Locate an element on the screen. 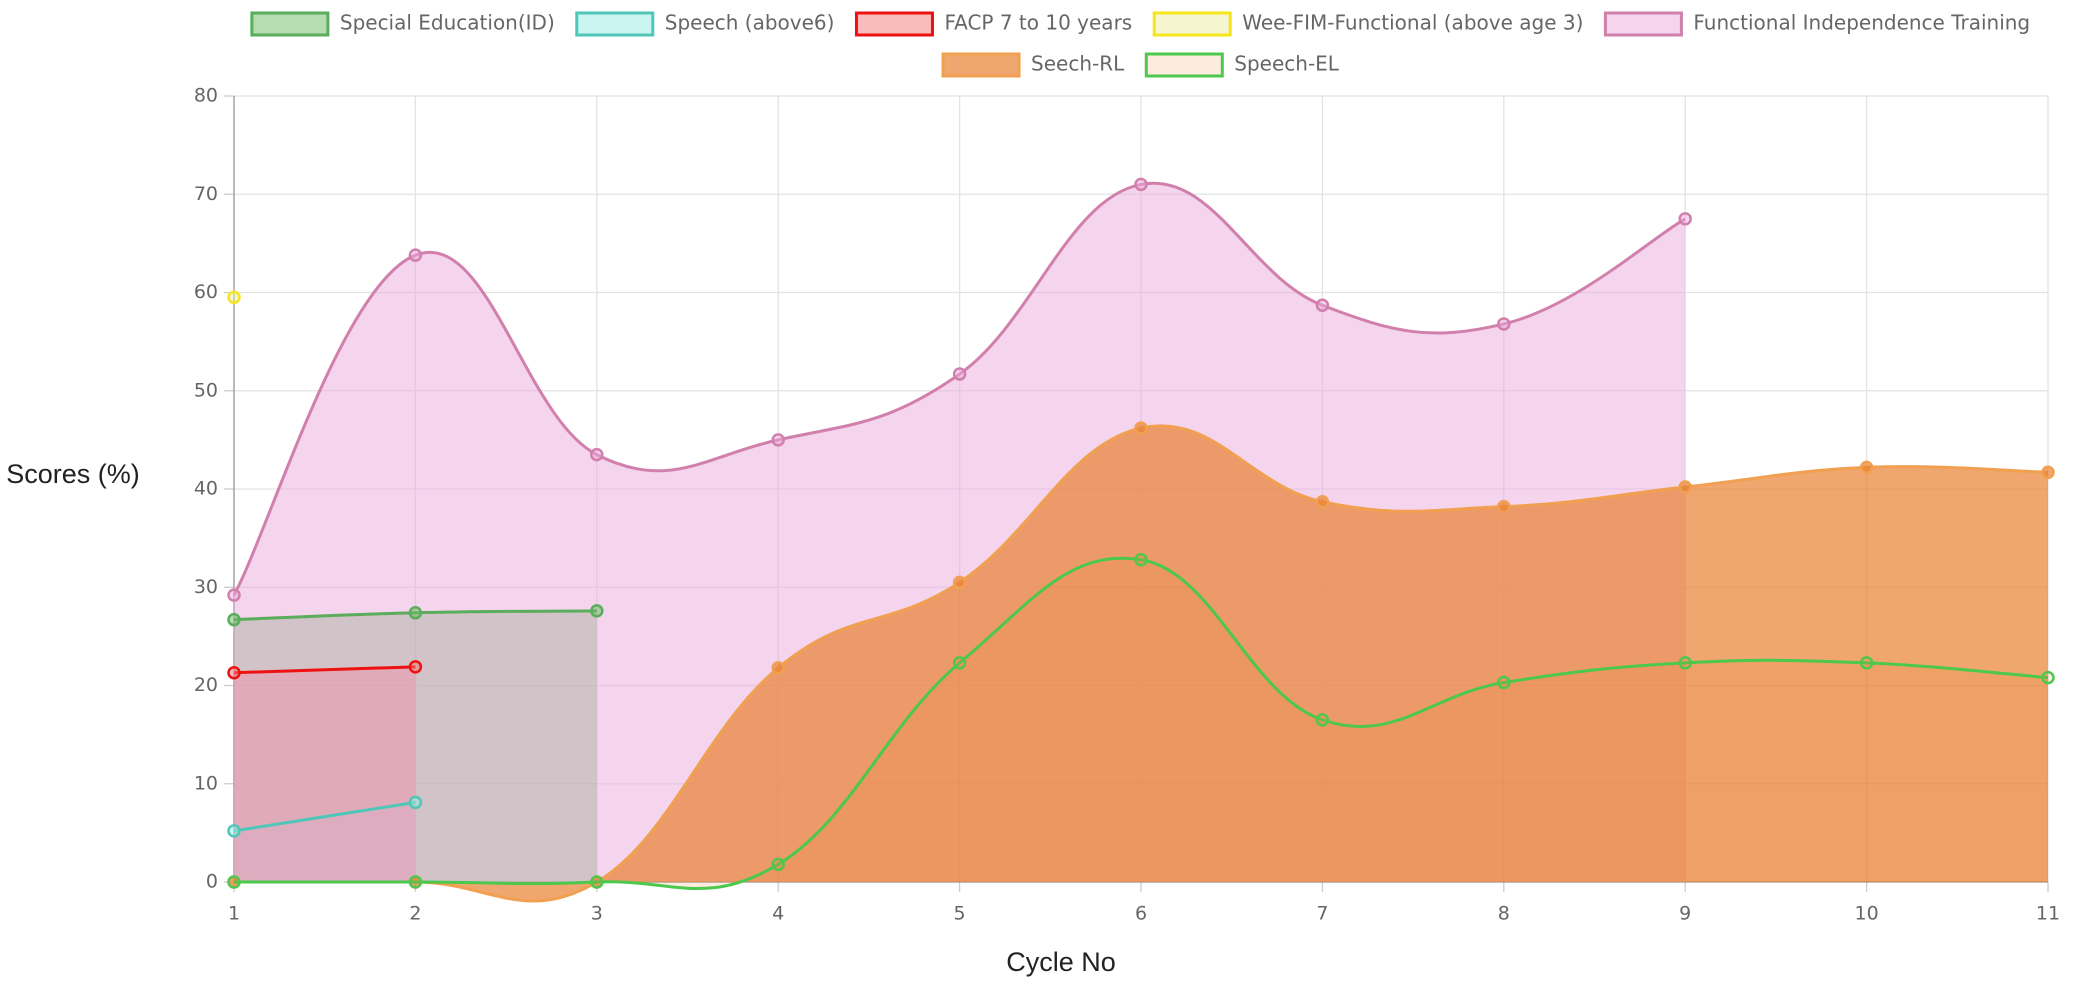 The width and height of the screenshot is (2073, 984). legend-row: Seech-RL Speech-EL is located at coordinates (1140, 65).